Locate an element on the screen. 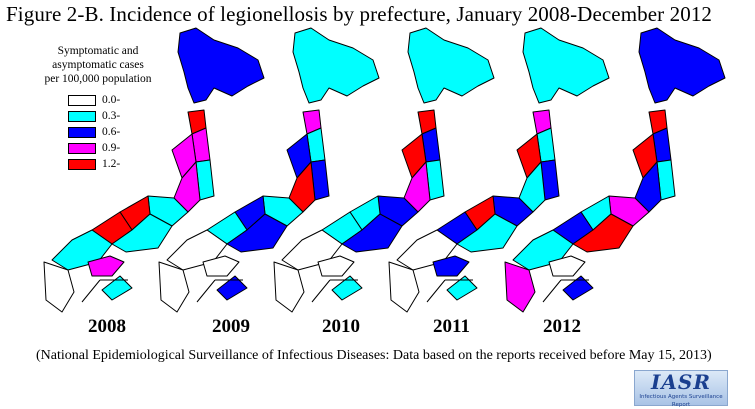  legend-title-line: asymptomatic cases is located at coordinates (98, 65).